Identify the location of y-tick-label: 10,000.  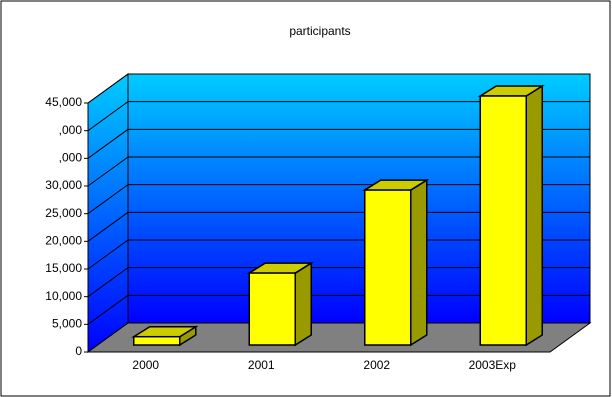
(63, 296).